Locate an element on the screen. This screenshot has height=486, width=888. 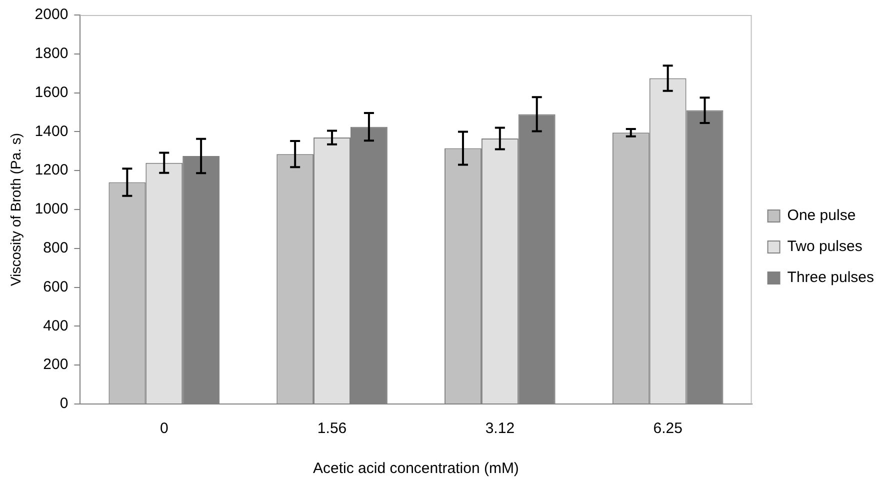
x-tick-label: 3.12 is located at coordinates (500, 429).